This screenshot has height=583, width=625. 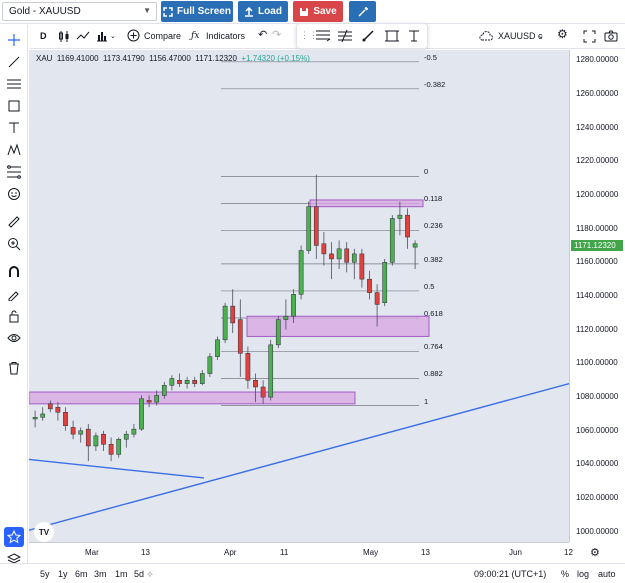 What do you see at coordinates (102, 36) in the screenshot?
I see `bar-style-icon` at bounding box center [102, 36].